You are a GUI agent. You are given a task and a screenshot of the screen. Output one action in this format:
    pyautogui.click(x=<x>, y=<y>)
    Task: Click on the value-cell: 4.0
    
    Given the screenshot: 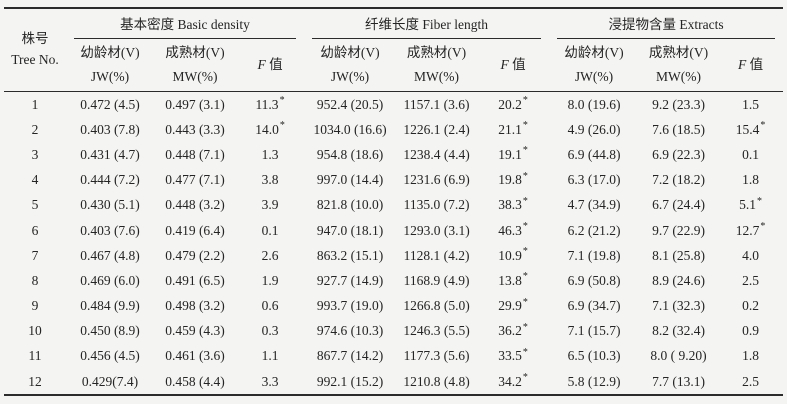 What is the action you would take?
    pyautogui.click(x=750, y=255)
    